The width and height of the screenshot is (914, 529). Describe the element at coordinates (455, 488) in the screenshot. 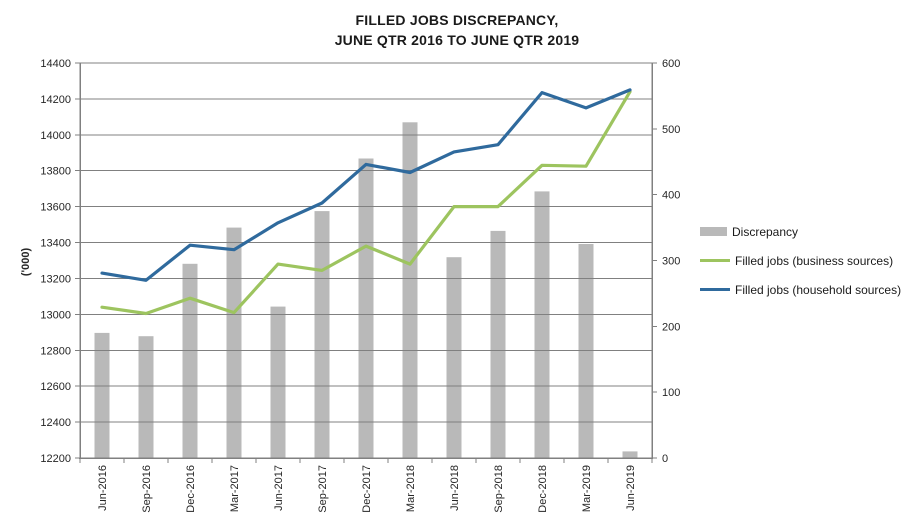

I see `category-label: Jun-2018` at that location.